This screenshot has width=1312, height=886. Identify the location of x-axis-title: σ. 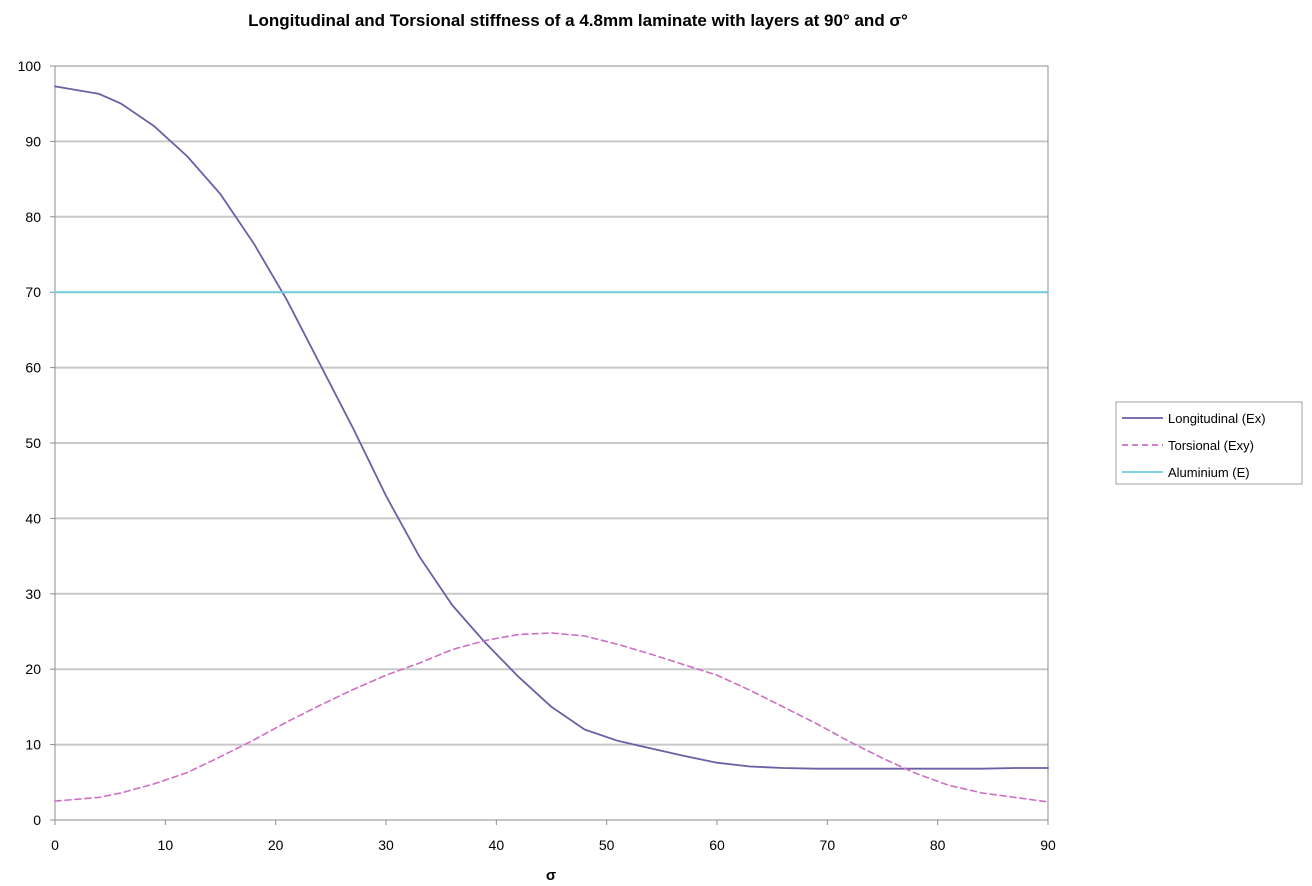
(551, 875).